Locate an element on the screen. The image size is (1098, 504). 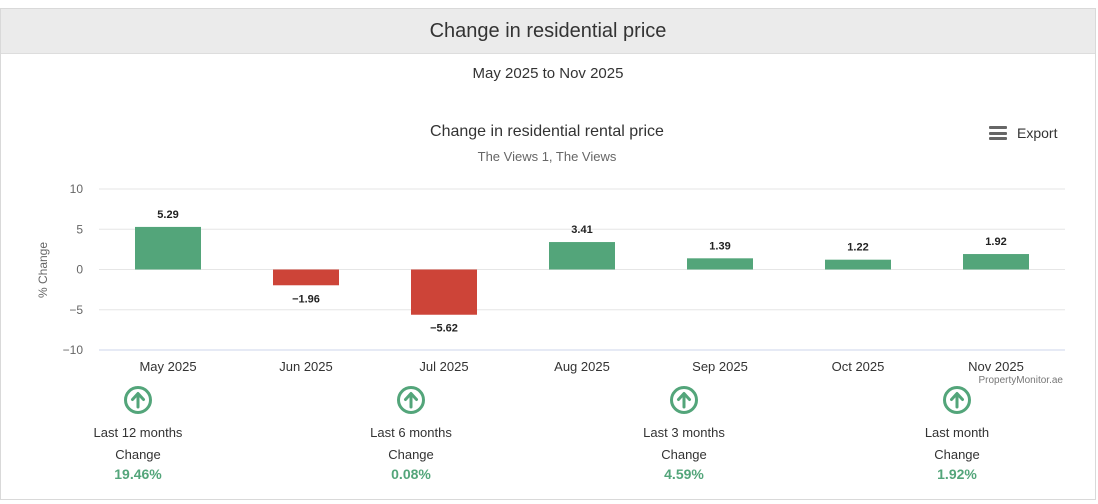
y-axis-ticks: 10 5 0 −5 −10 is located at coordinates (73, 269).